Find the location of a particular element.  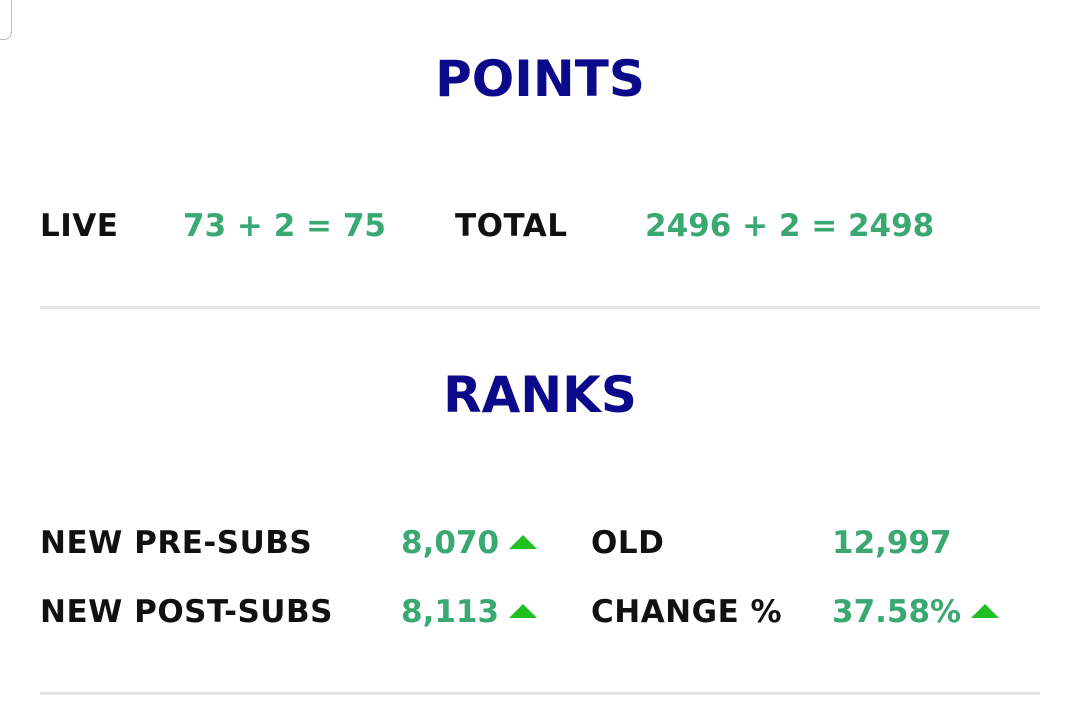

points-title: POINTS is located at coordinates (540, 79).